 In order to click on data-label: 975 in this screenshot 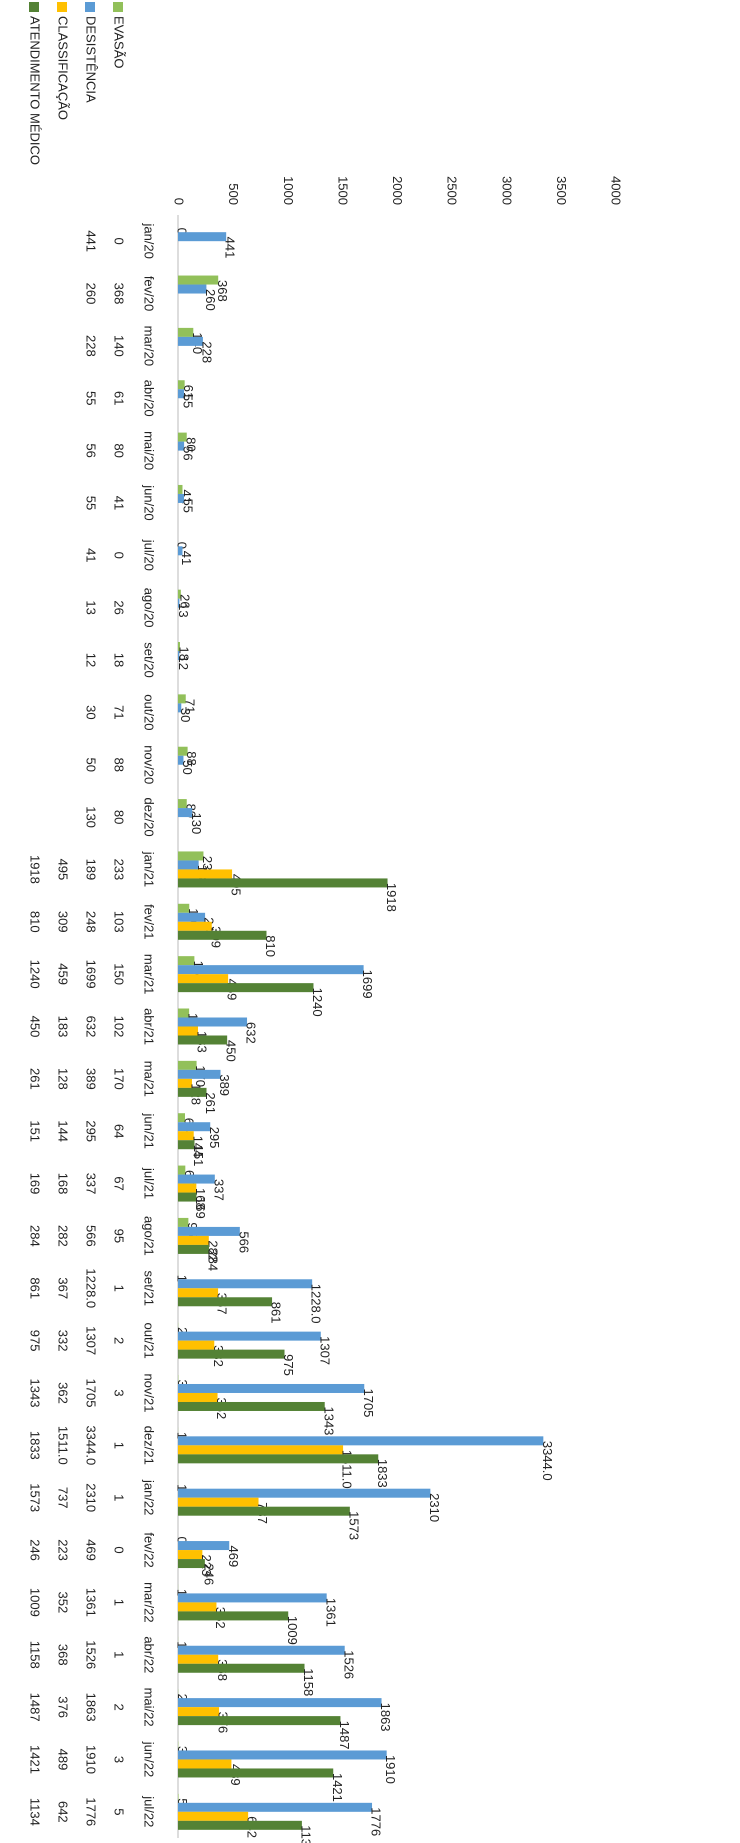, I will do `click(288, 1365)`.